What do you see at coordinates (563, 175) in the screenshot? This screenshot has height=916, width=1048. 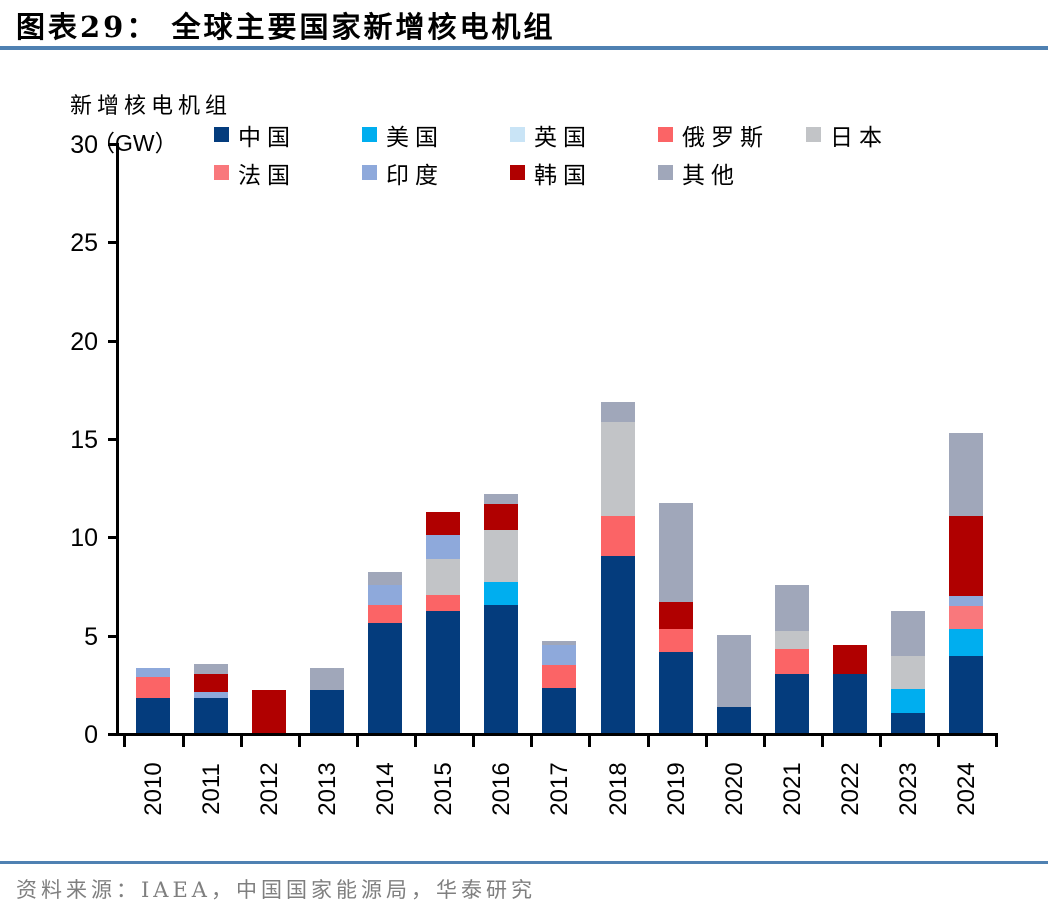 I see `legend-label: 韩国` at bounding box center [563, 175].